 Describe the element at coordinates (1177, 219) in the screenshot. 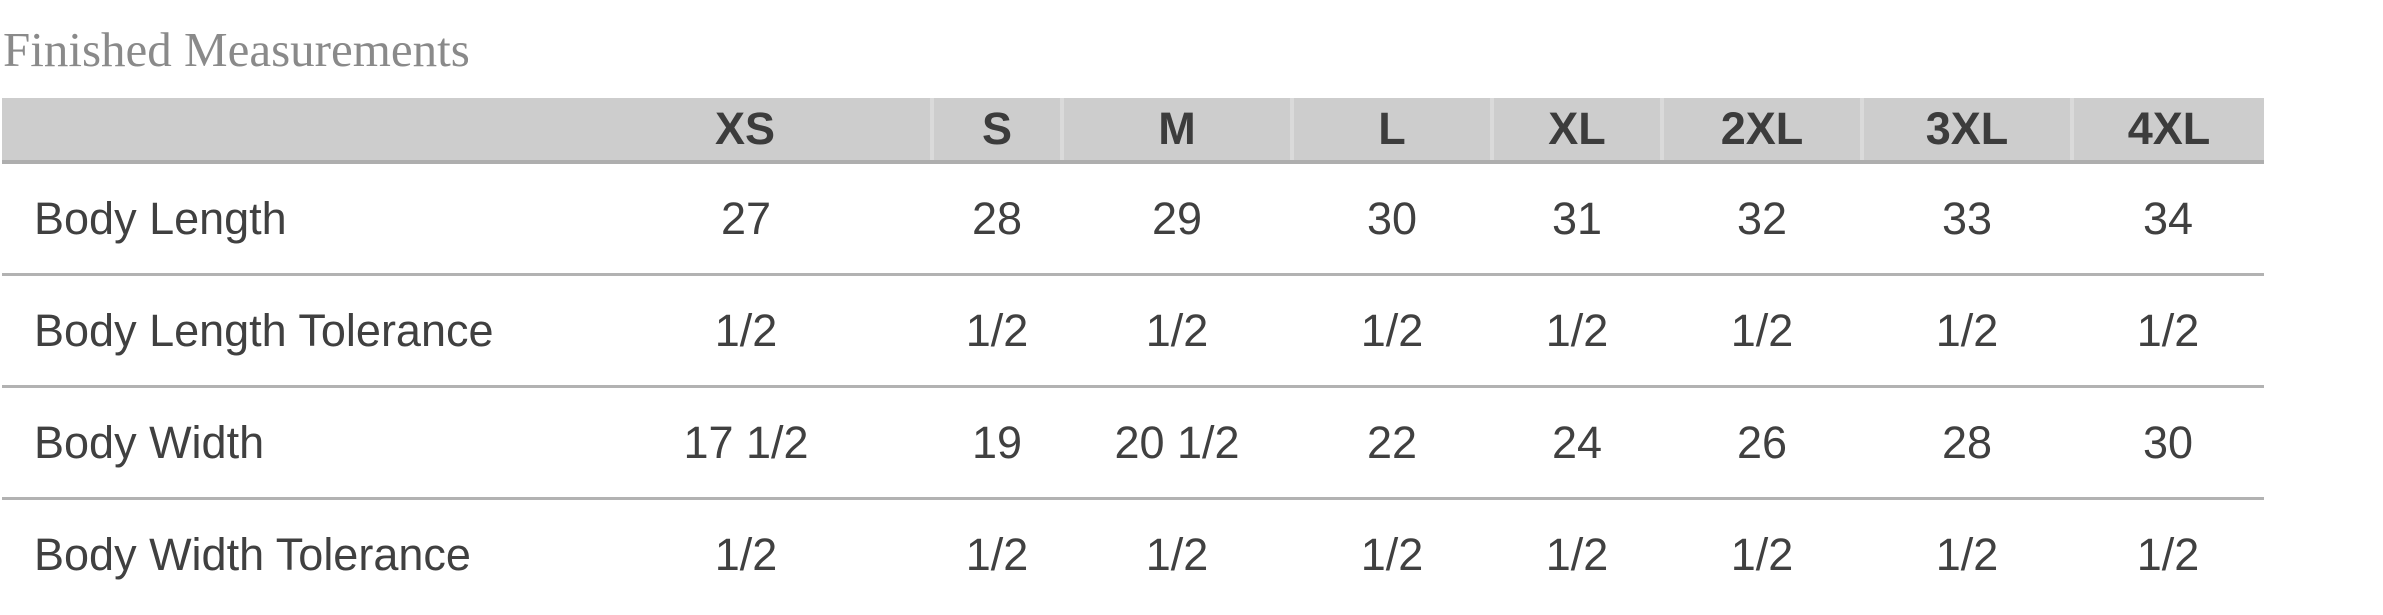

I see `measurement-cell: 29` at that location.